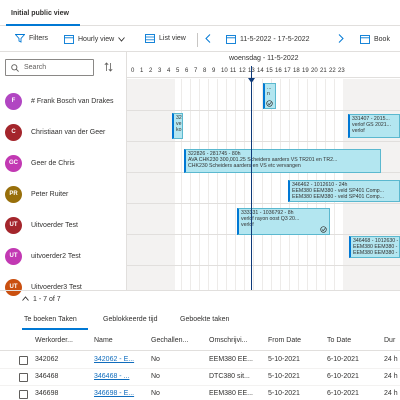  Describe the element at coordinates (31, 38) in the screenshot. I see `filters-button: Filters` at that location.